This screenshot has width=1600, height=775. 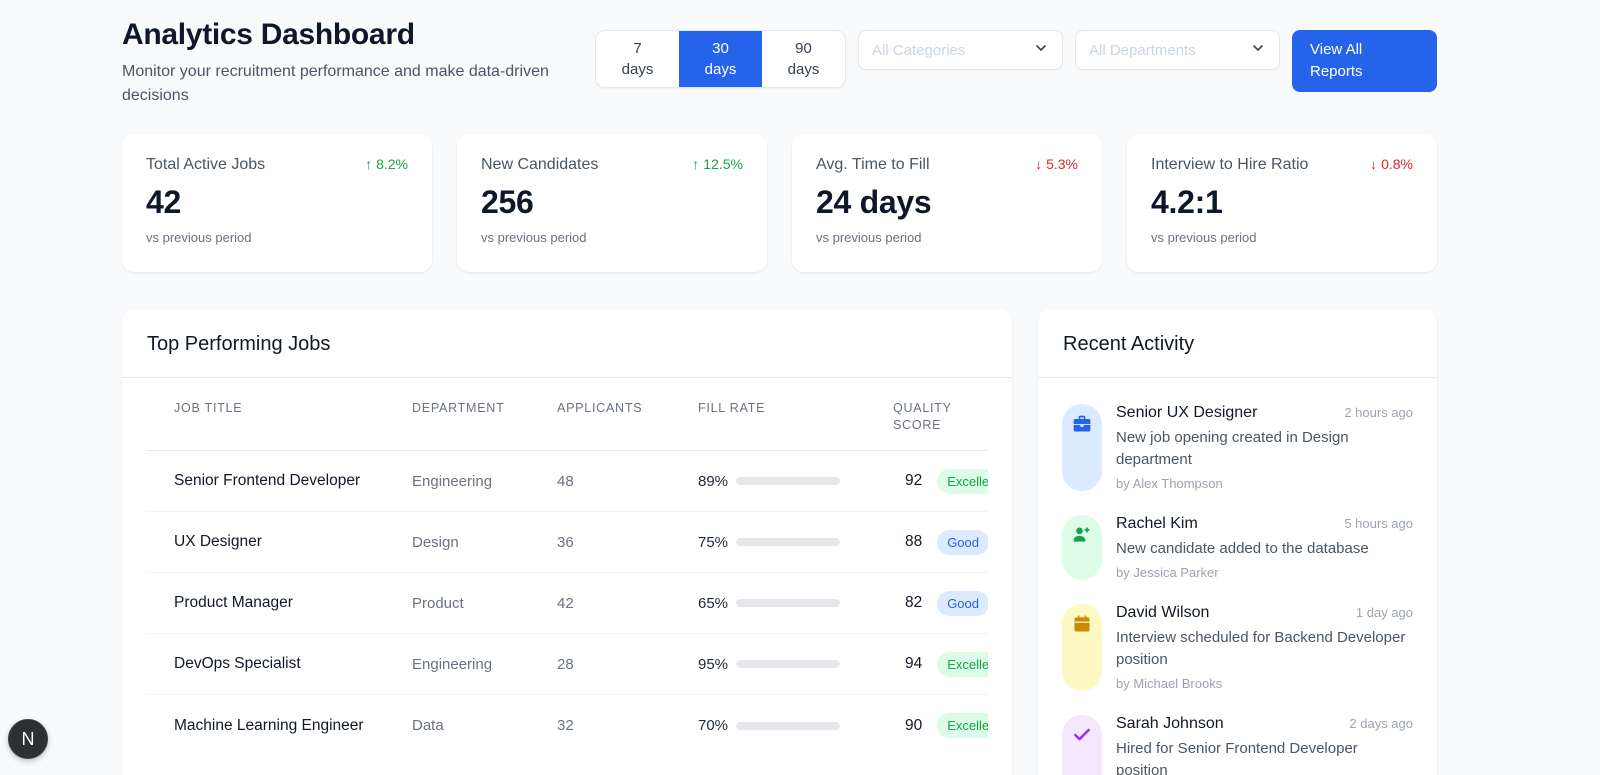 I want to click on activity-author: by Alex Thompson, so click(x=1169, y=483).